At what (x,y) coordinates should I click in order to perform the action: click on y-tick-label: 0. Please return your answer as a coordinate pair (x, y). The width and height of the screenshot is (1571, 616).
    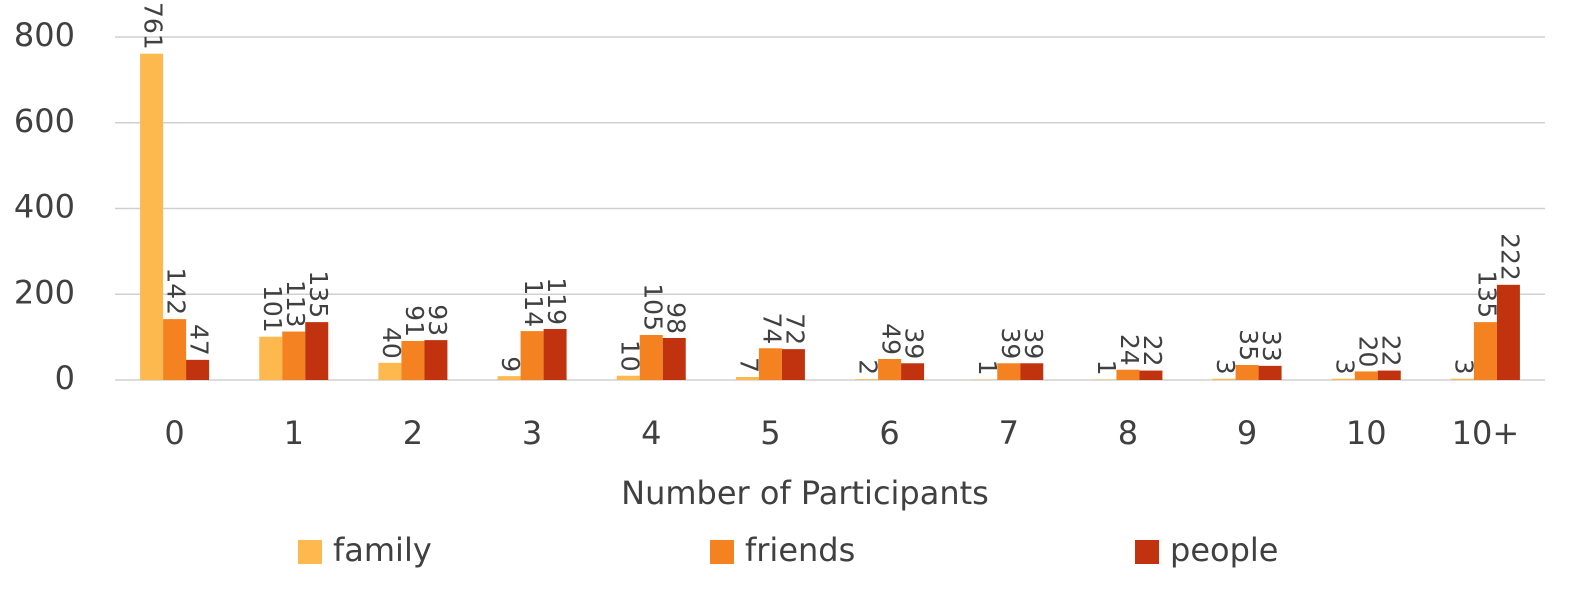
    Looking at the image, I should click on (65, 378).